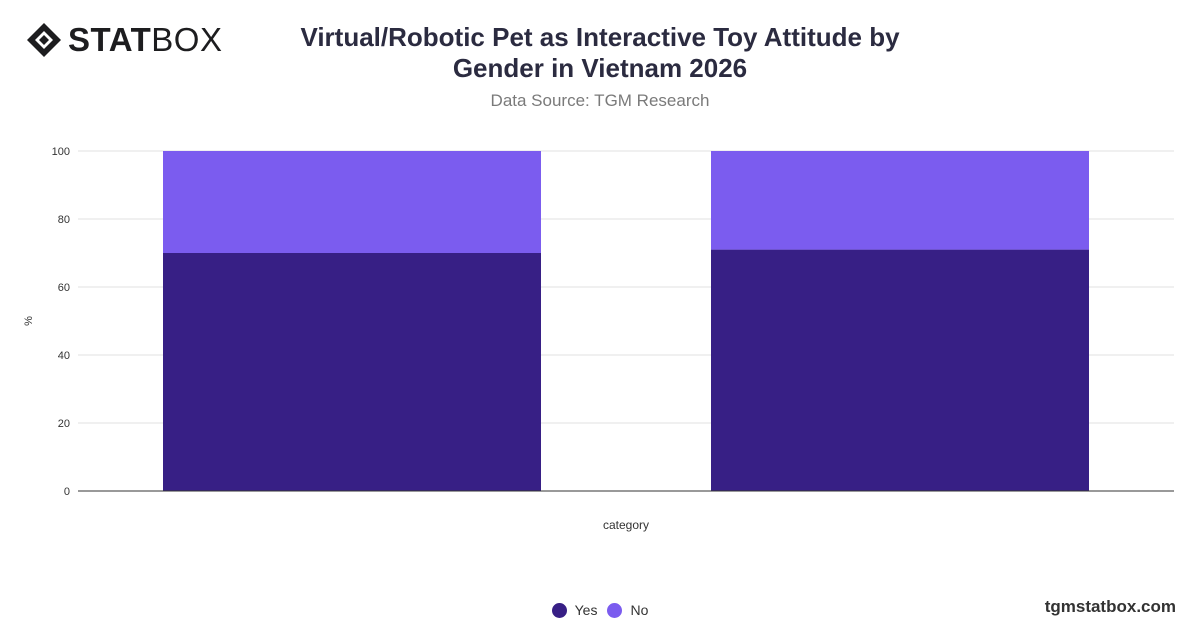 The height and width of the screenshot is (628, 1200). Describe the element at coordinates (64, 424) in the screenshot. I see `y-tick-label: 20` at that location.